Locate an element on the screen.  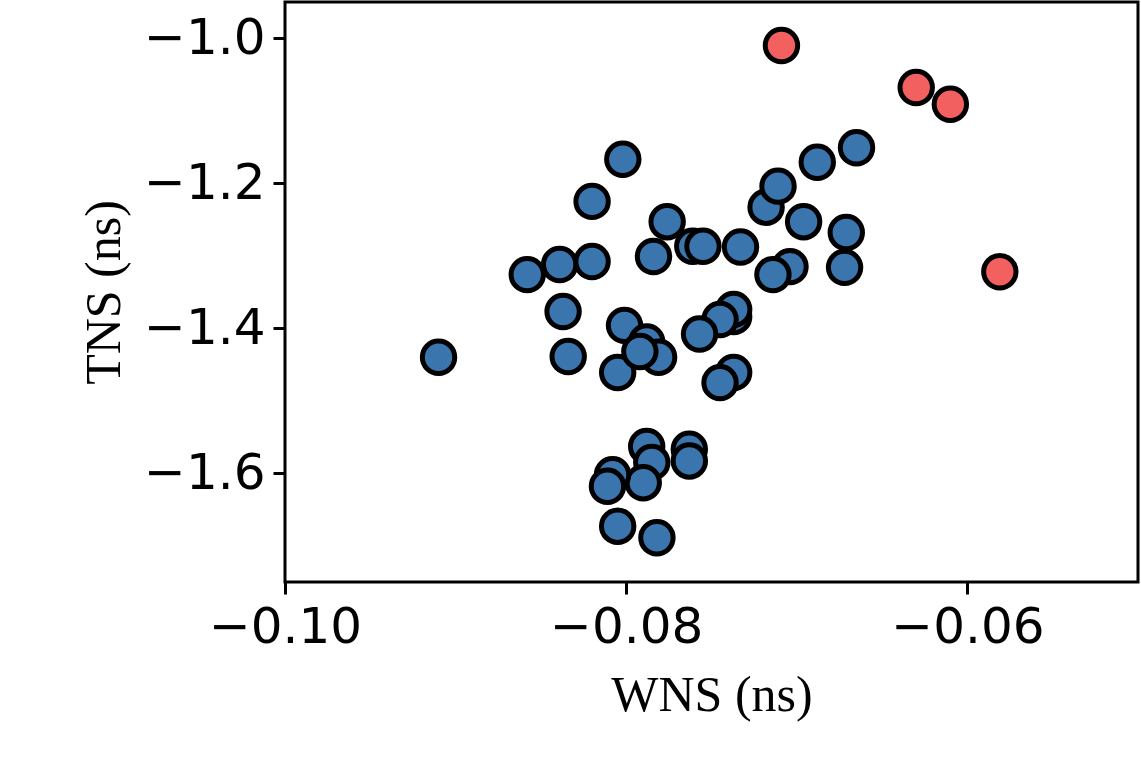
y-tick-label: −1.4 is located at coordinates (205, 326).